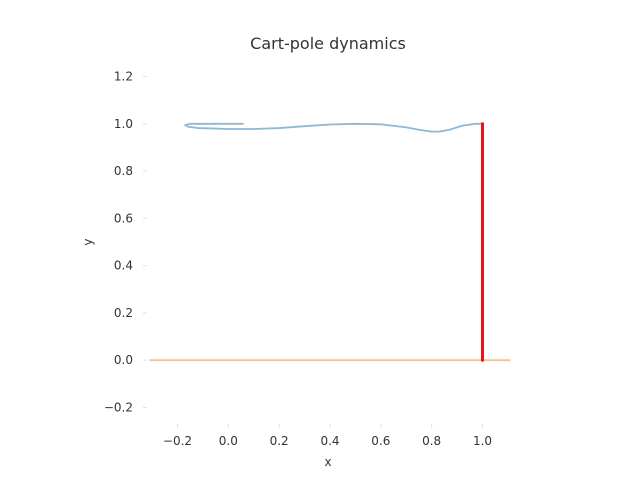  What do you see at coordinates (333, 127) in the screenshot?
I see `trajectory-line` at bounding box center [333, 127].